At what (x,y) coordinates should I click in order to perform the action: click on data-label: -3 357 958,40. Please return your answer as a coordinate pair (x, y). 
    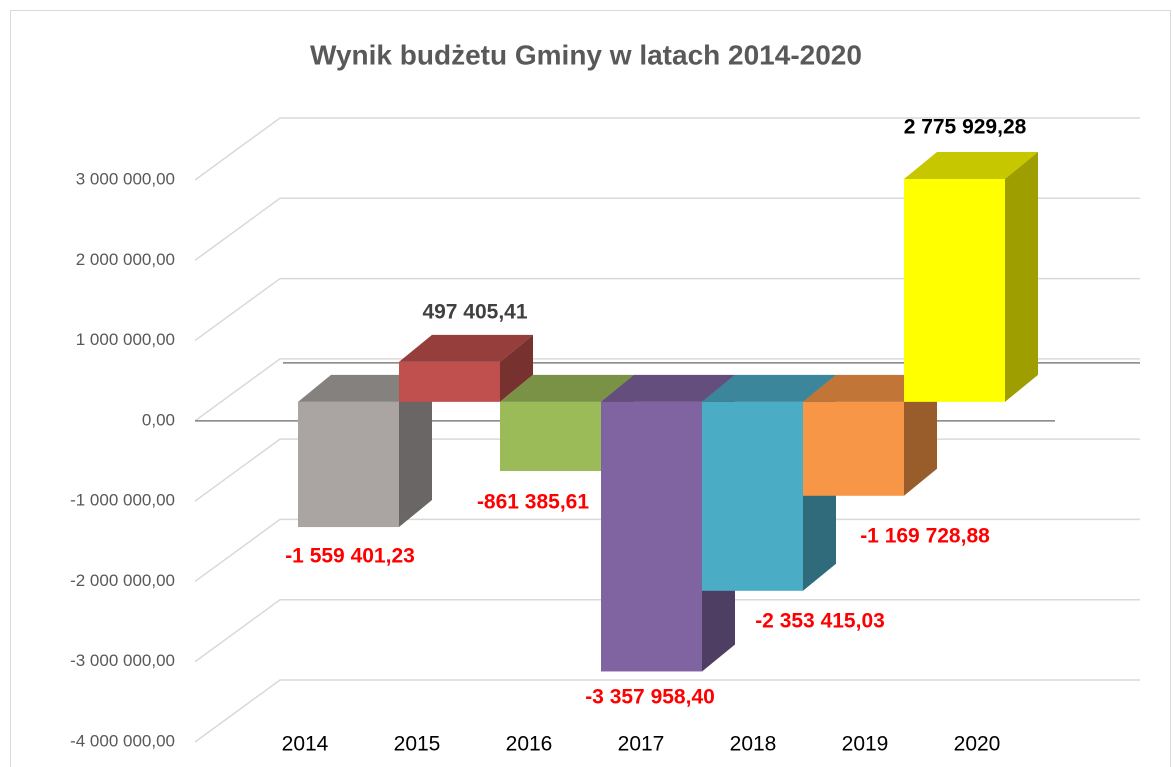
    Looking at the image, I should click on (650, 697).